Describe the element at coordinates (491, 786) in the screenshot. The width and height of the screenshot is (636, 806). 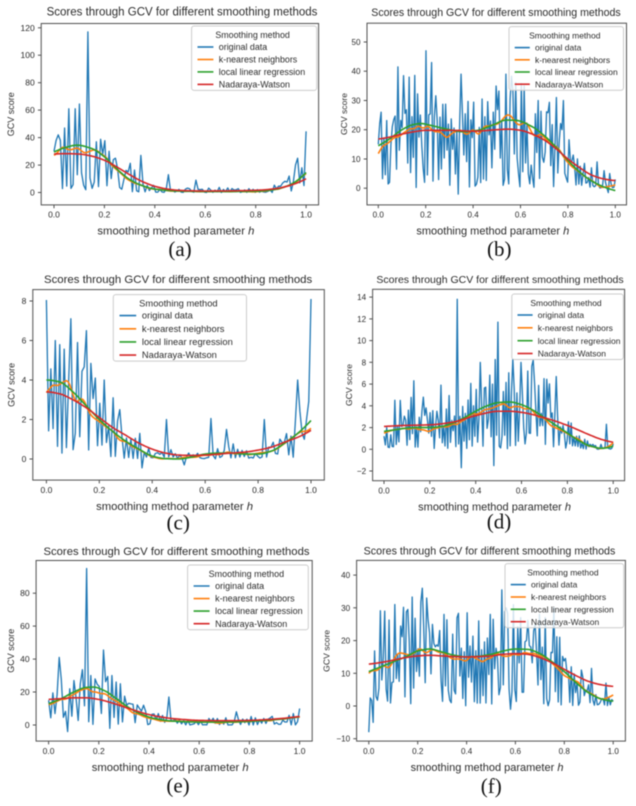
I see `svg-text: (f)` at that location.